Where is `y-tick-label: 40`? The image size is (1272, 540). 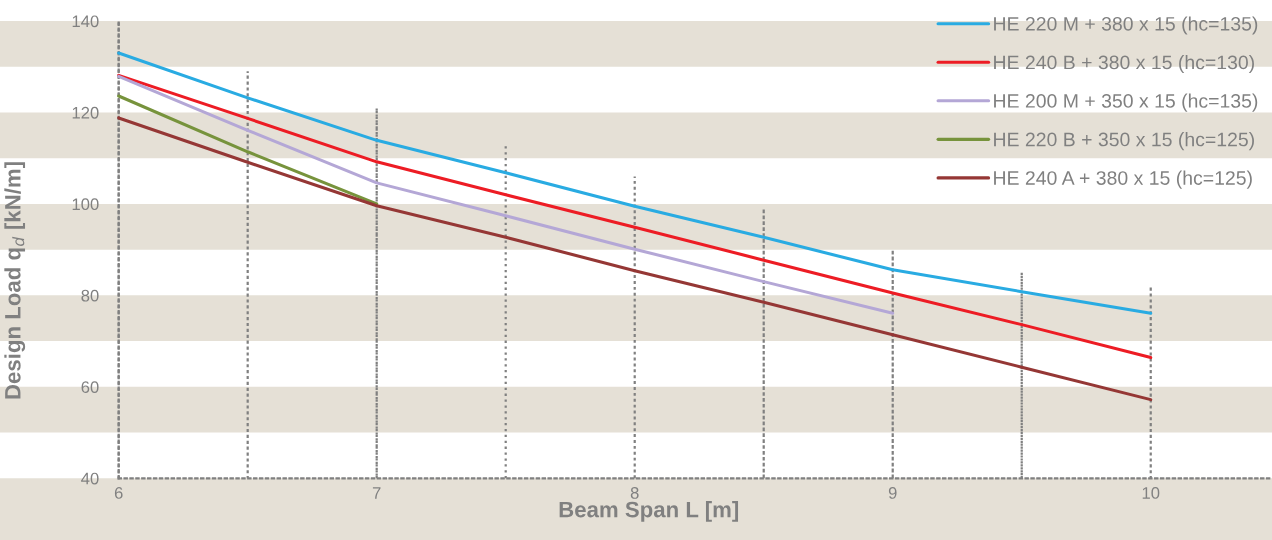
y-tick-label: 40 is located at coordinates (90, 478).